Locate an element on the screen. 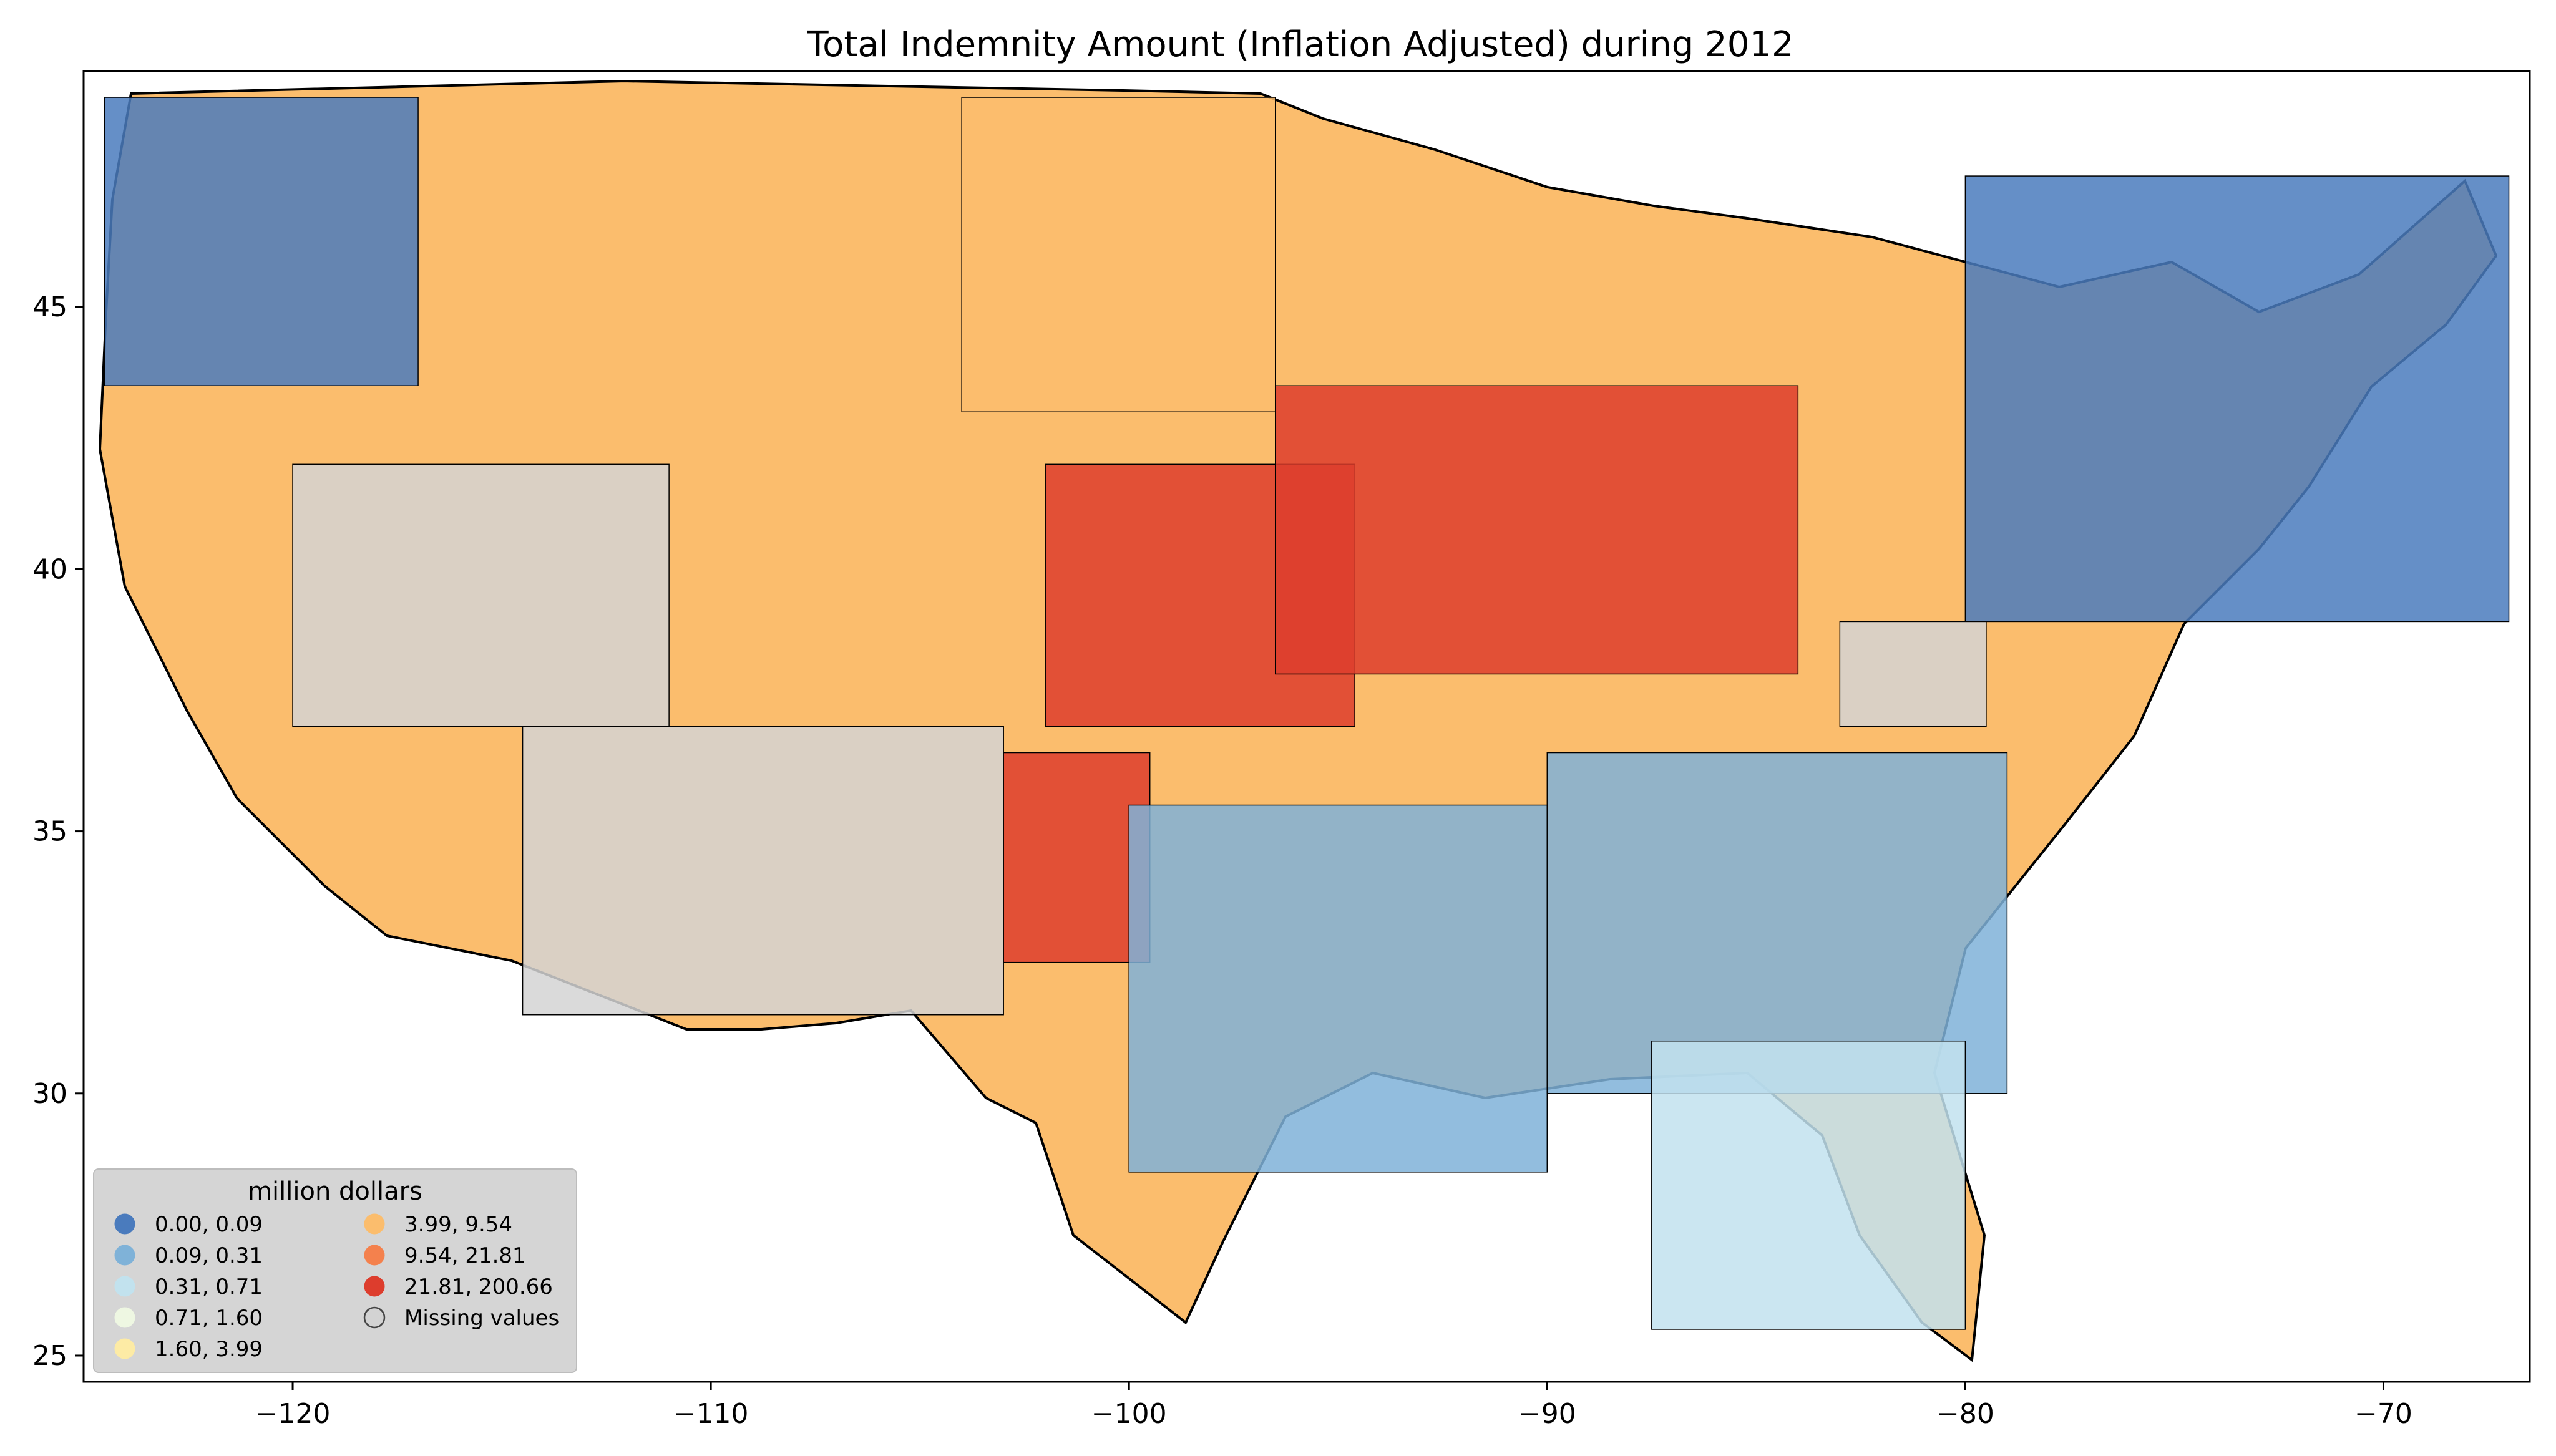 The height and width of the screenshot is (1456, 2556). y-tick-label: 40 is located at coordinates (50, 569).